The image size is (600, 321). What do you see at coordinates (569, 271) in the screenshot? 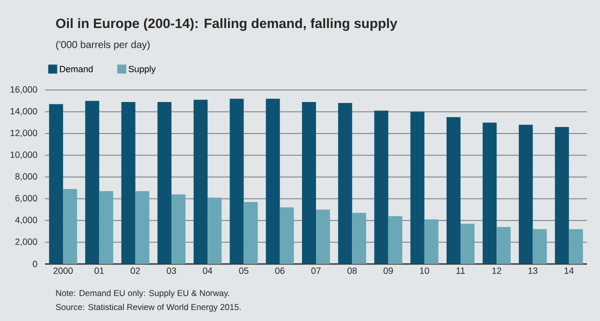
I see `x-tick-label: 14` at bounding box center [569, 271].